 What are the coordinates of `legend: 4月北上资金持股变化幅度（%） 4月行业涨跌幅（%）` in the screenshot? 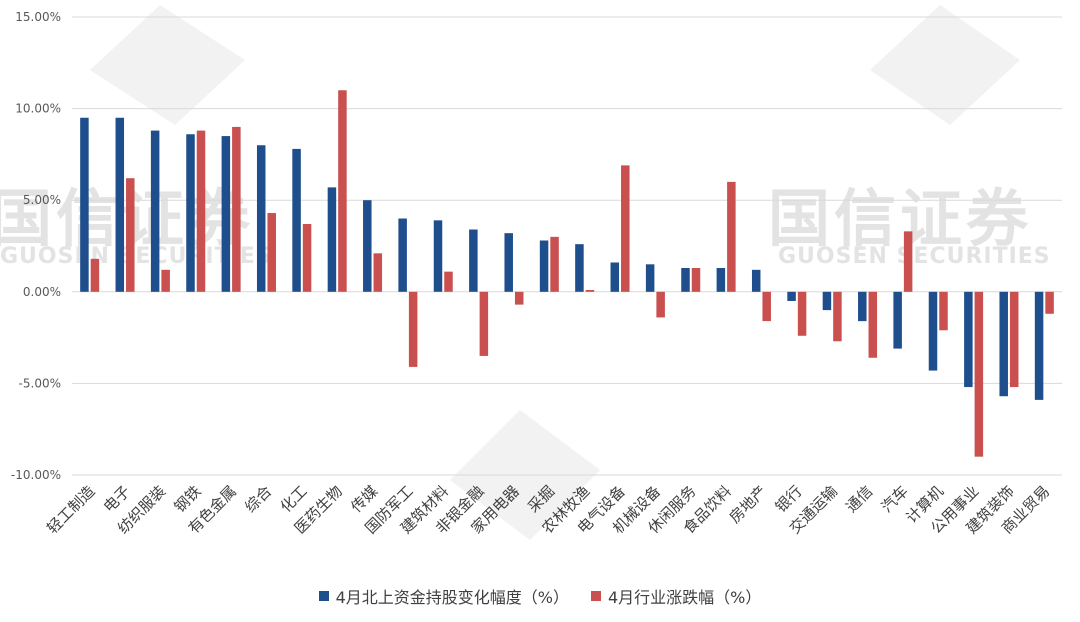 It's located at (540, 596).